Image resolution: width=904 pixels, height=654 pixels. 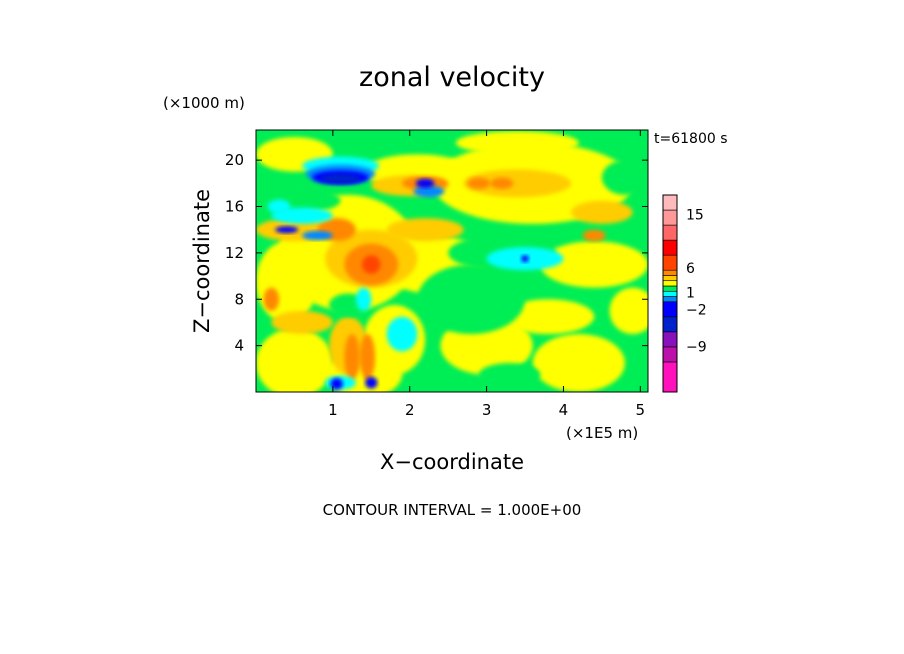 What do you see at coordinates (452, 77) in the screenshot?
I see `chart-title: zonal velocity` at bounding box center [452, 77].